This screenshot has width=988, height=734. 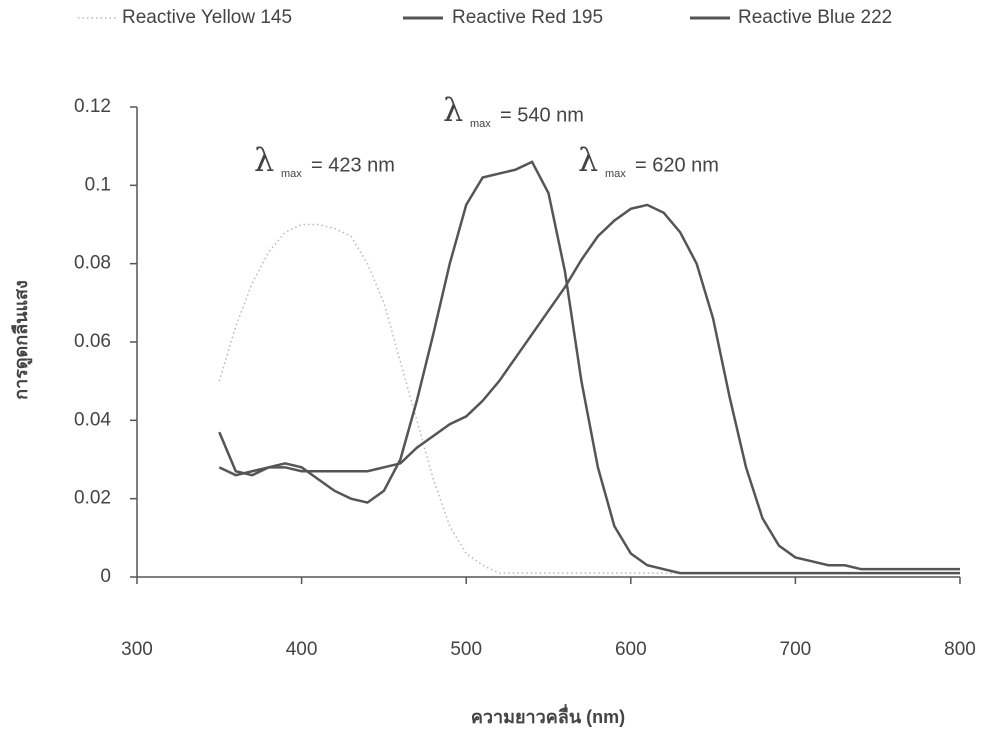 I want to click on y-tick-label: 0.02, so click(x=92, y=498).